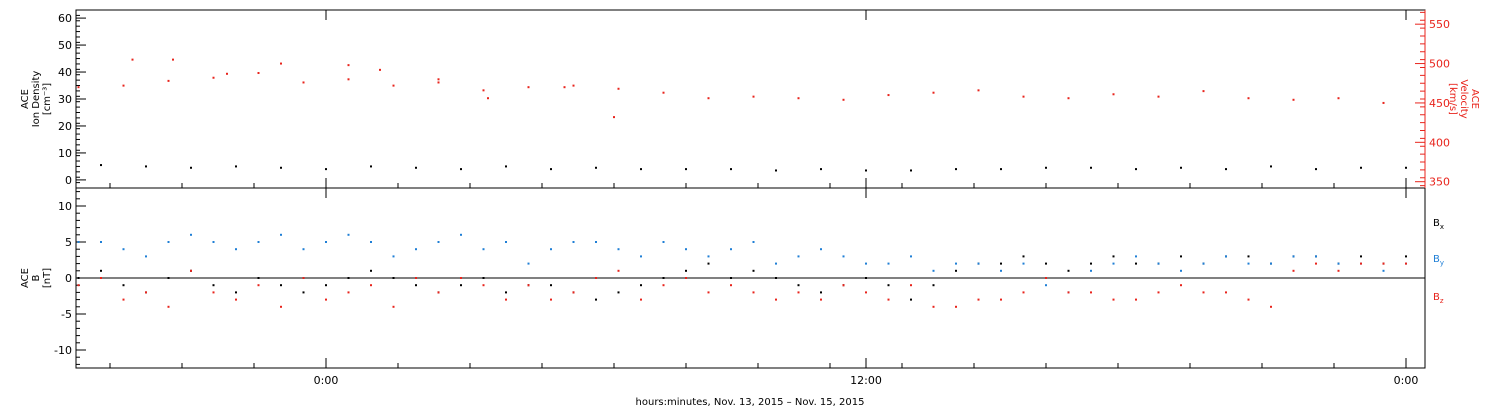 The width and height of the screenshot is (1500, 410). What do you see at coordinates (65, 18) in the screenshot?
I see `density-ytick-label: 60` at bounding box center [65, 18].